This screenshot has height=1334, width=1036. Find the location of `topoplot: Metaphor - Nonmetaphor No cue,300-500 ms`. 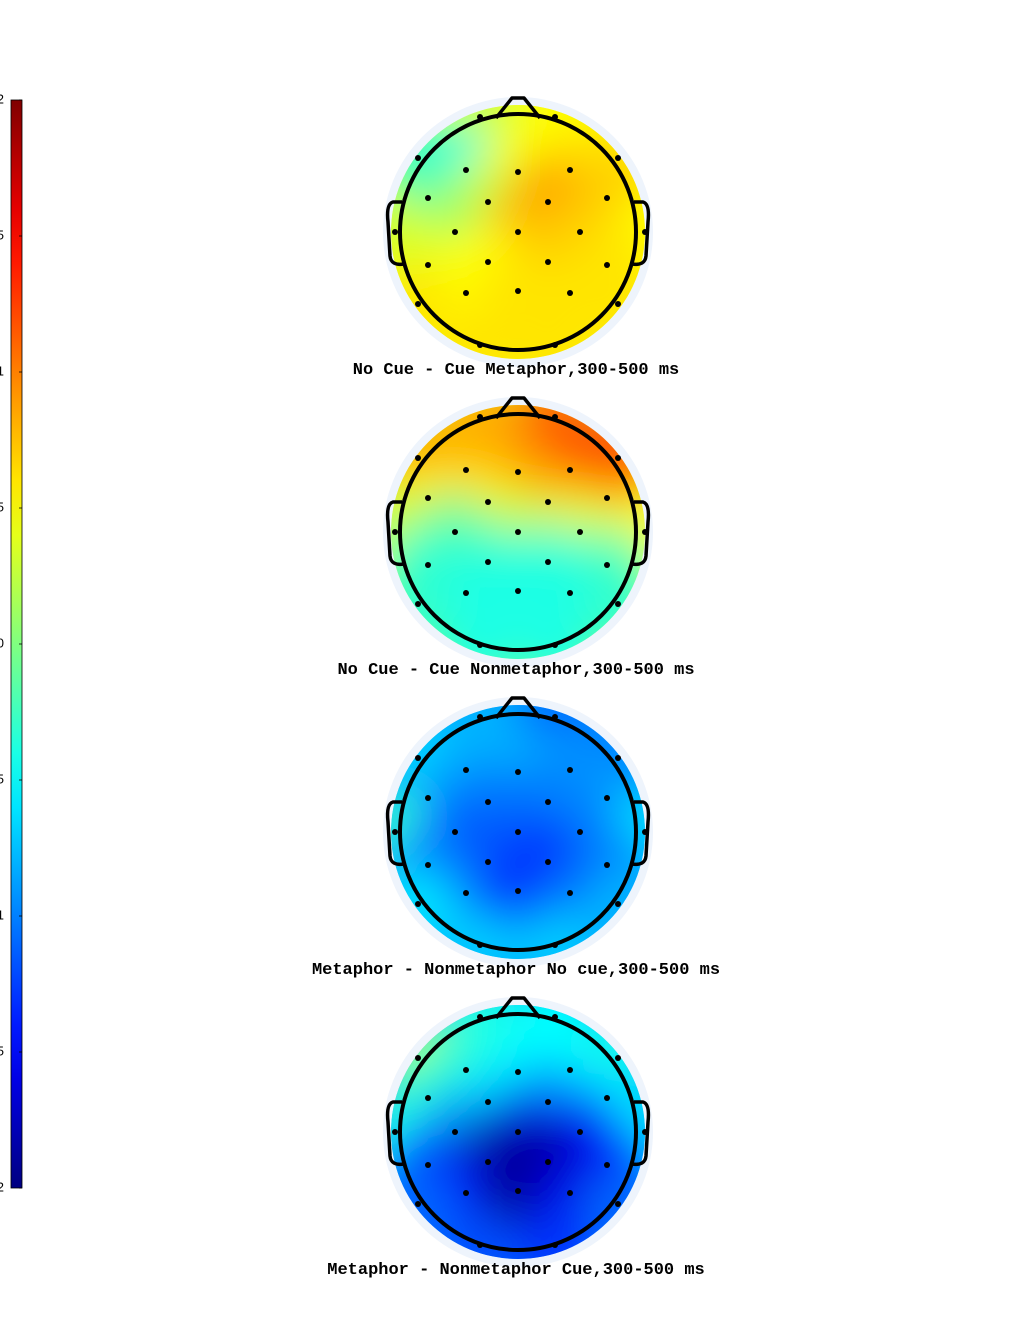

topoplot: Metaphor - Nonmetaphor No cue,300-500 ms is located at coordinates (516, 838).